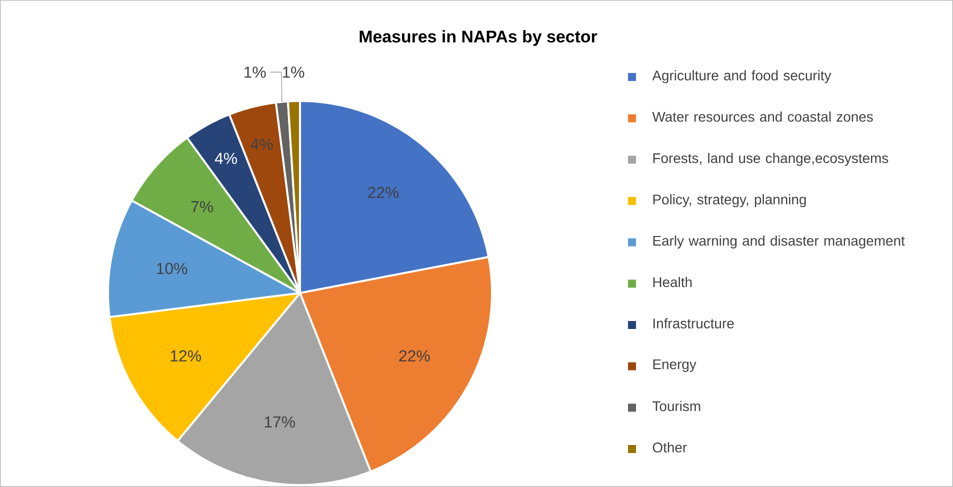  What do you see at coordinates (674, 365) in the screenshot?
I see `legend-label: Energy` at bounding box center [674, 365].